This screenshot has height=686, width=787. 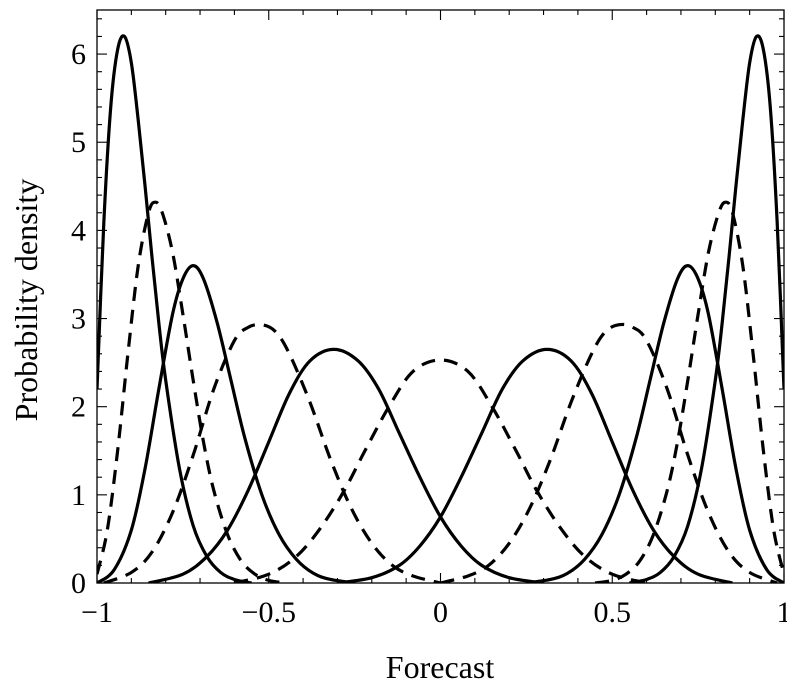 I want to click on x-tick-label: 1, so click(x=782, y=612).